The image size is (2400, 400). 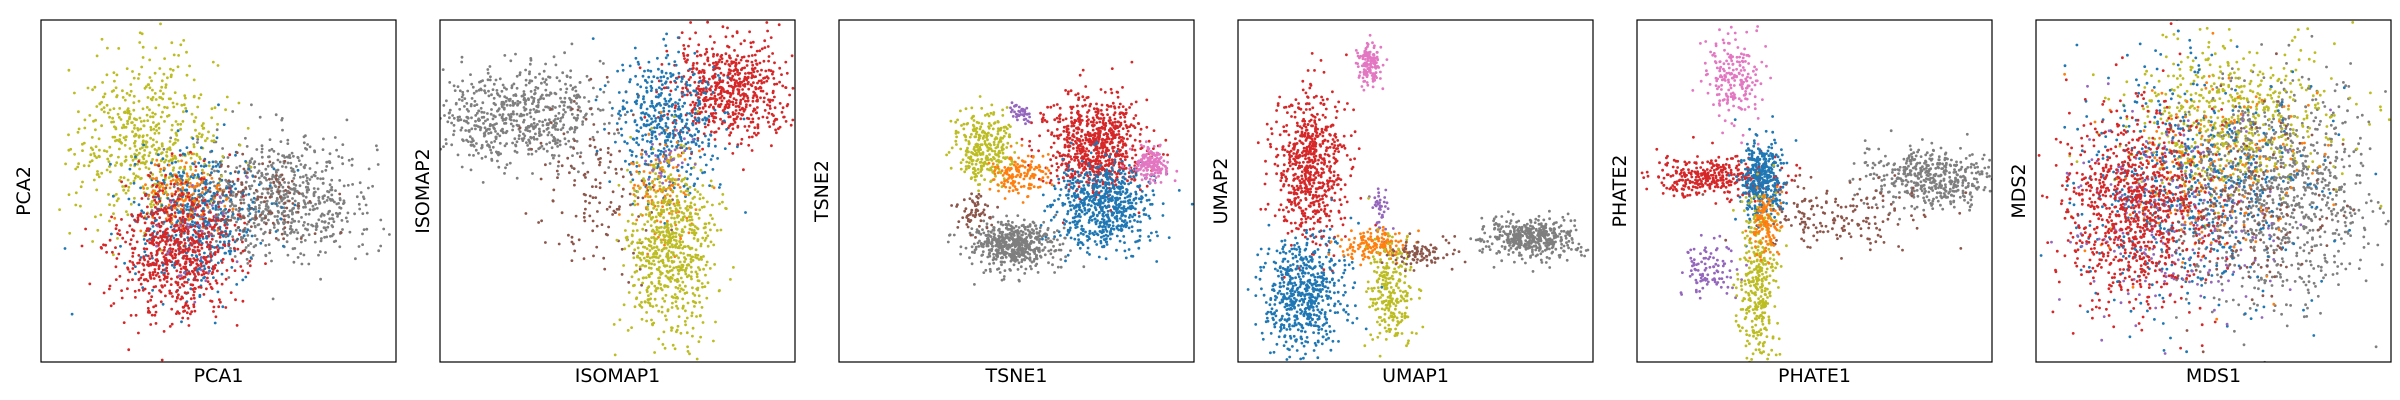 What do you see at coordinates (217, 186) in the screenshot?
I see `pca-point-orange` at bounding box center [217, 186].